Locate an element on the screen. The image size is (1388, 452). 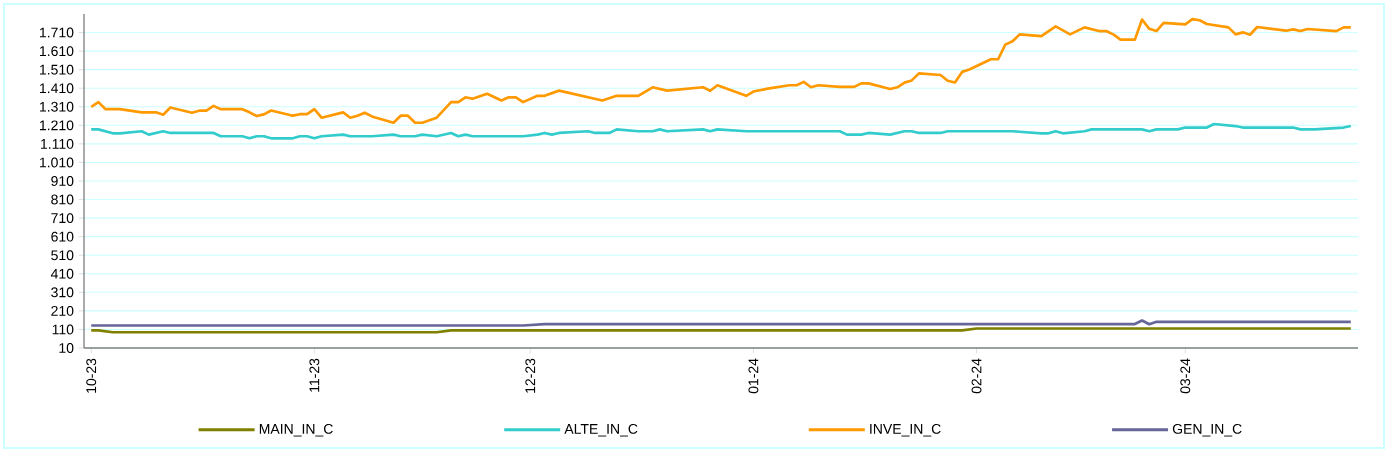
y-tick-label: 210 is located at coordinates (62, 310).